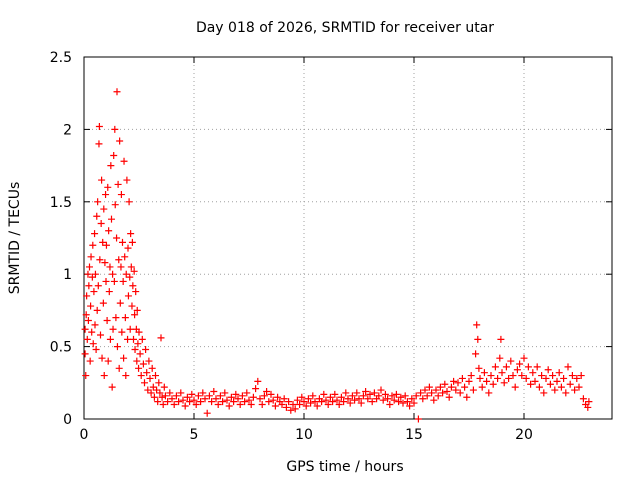  Describe the element at coordinates (414, 435) in the screenshot. I see `x-tick-label: 15` at that location.